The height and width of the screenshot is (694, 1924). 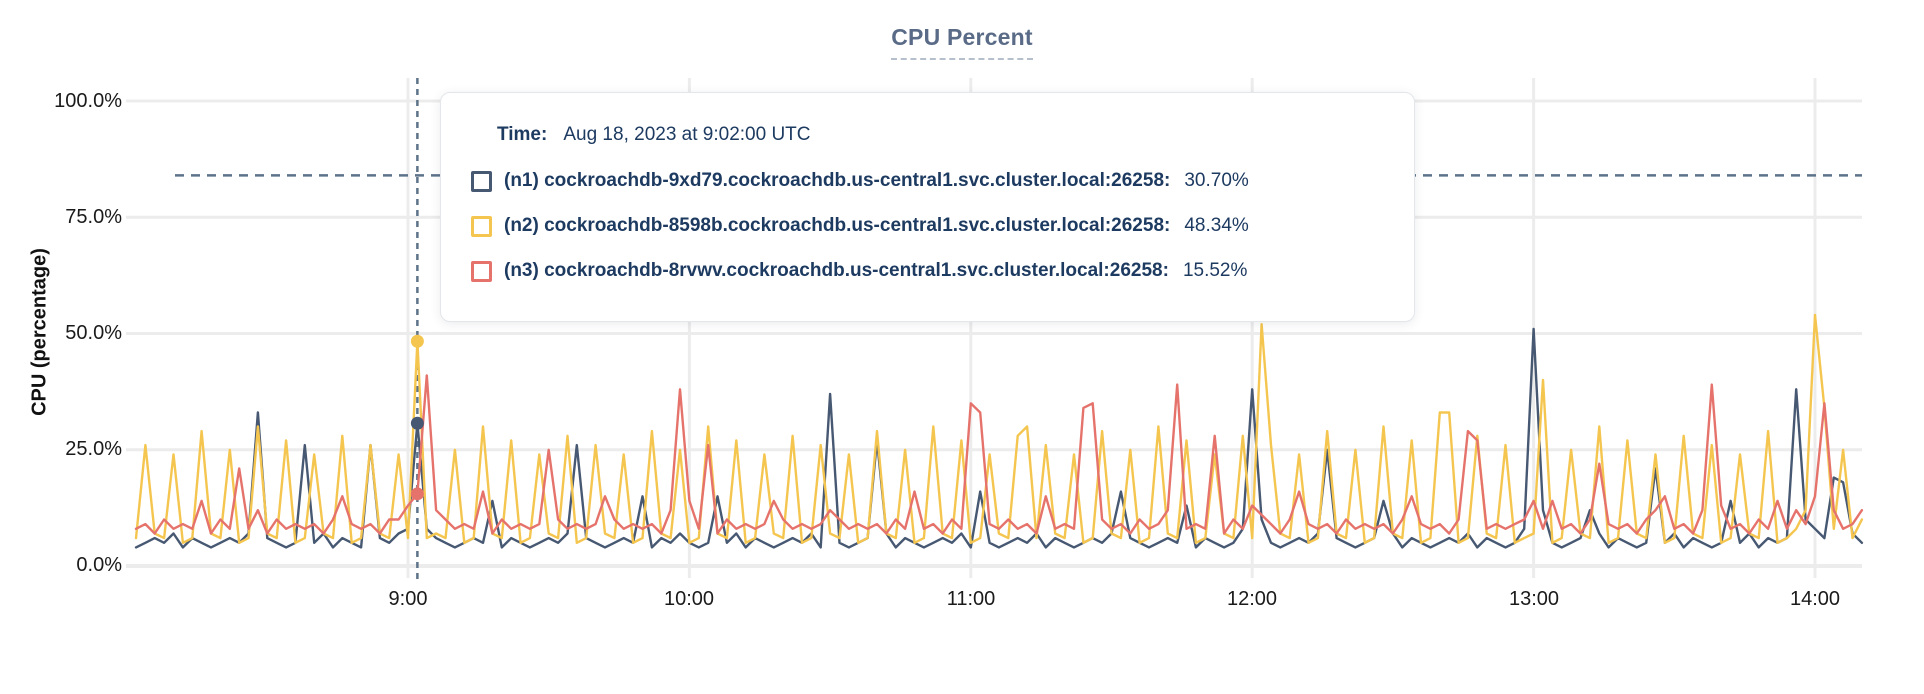 I want to click on chart-header: CPU Percent, so click(x=962, y=42).